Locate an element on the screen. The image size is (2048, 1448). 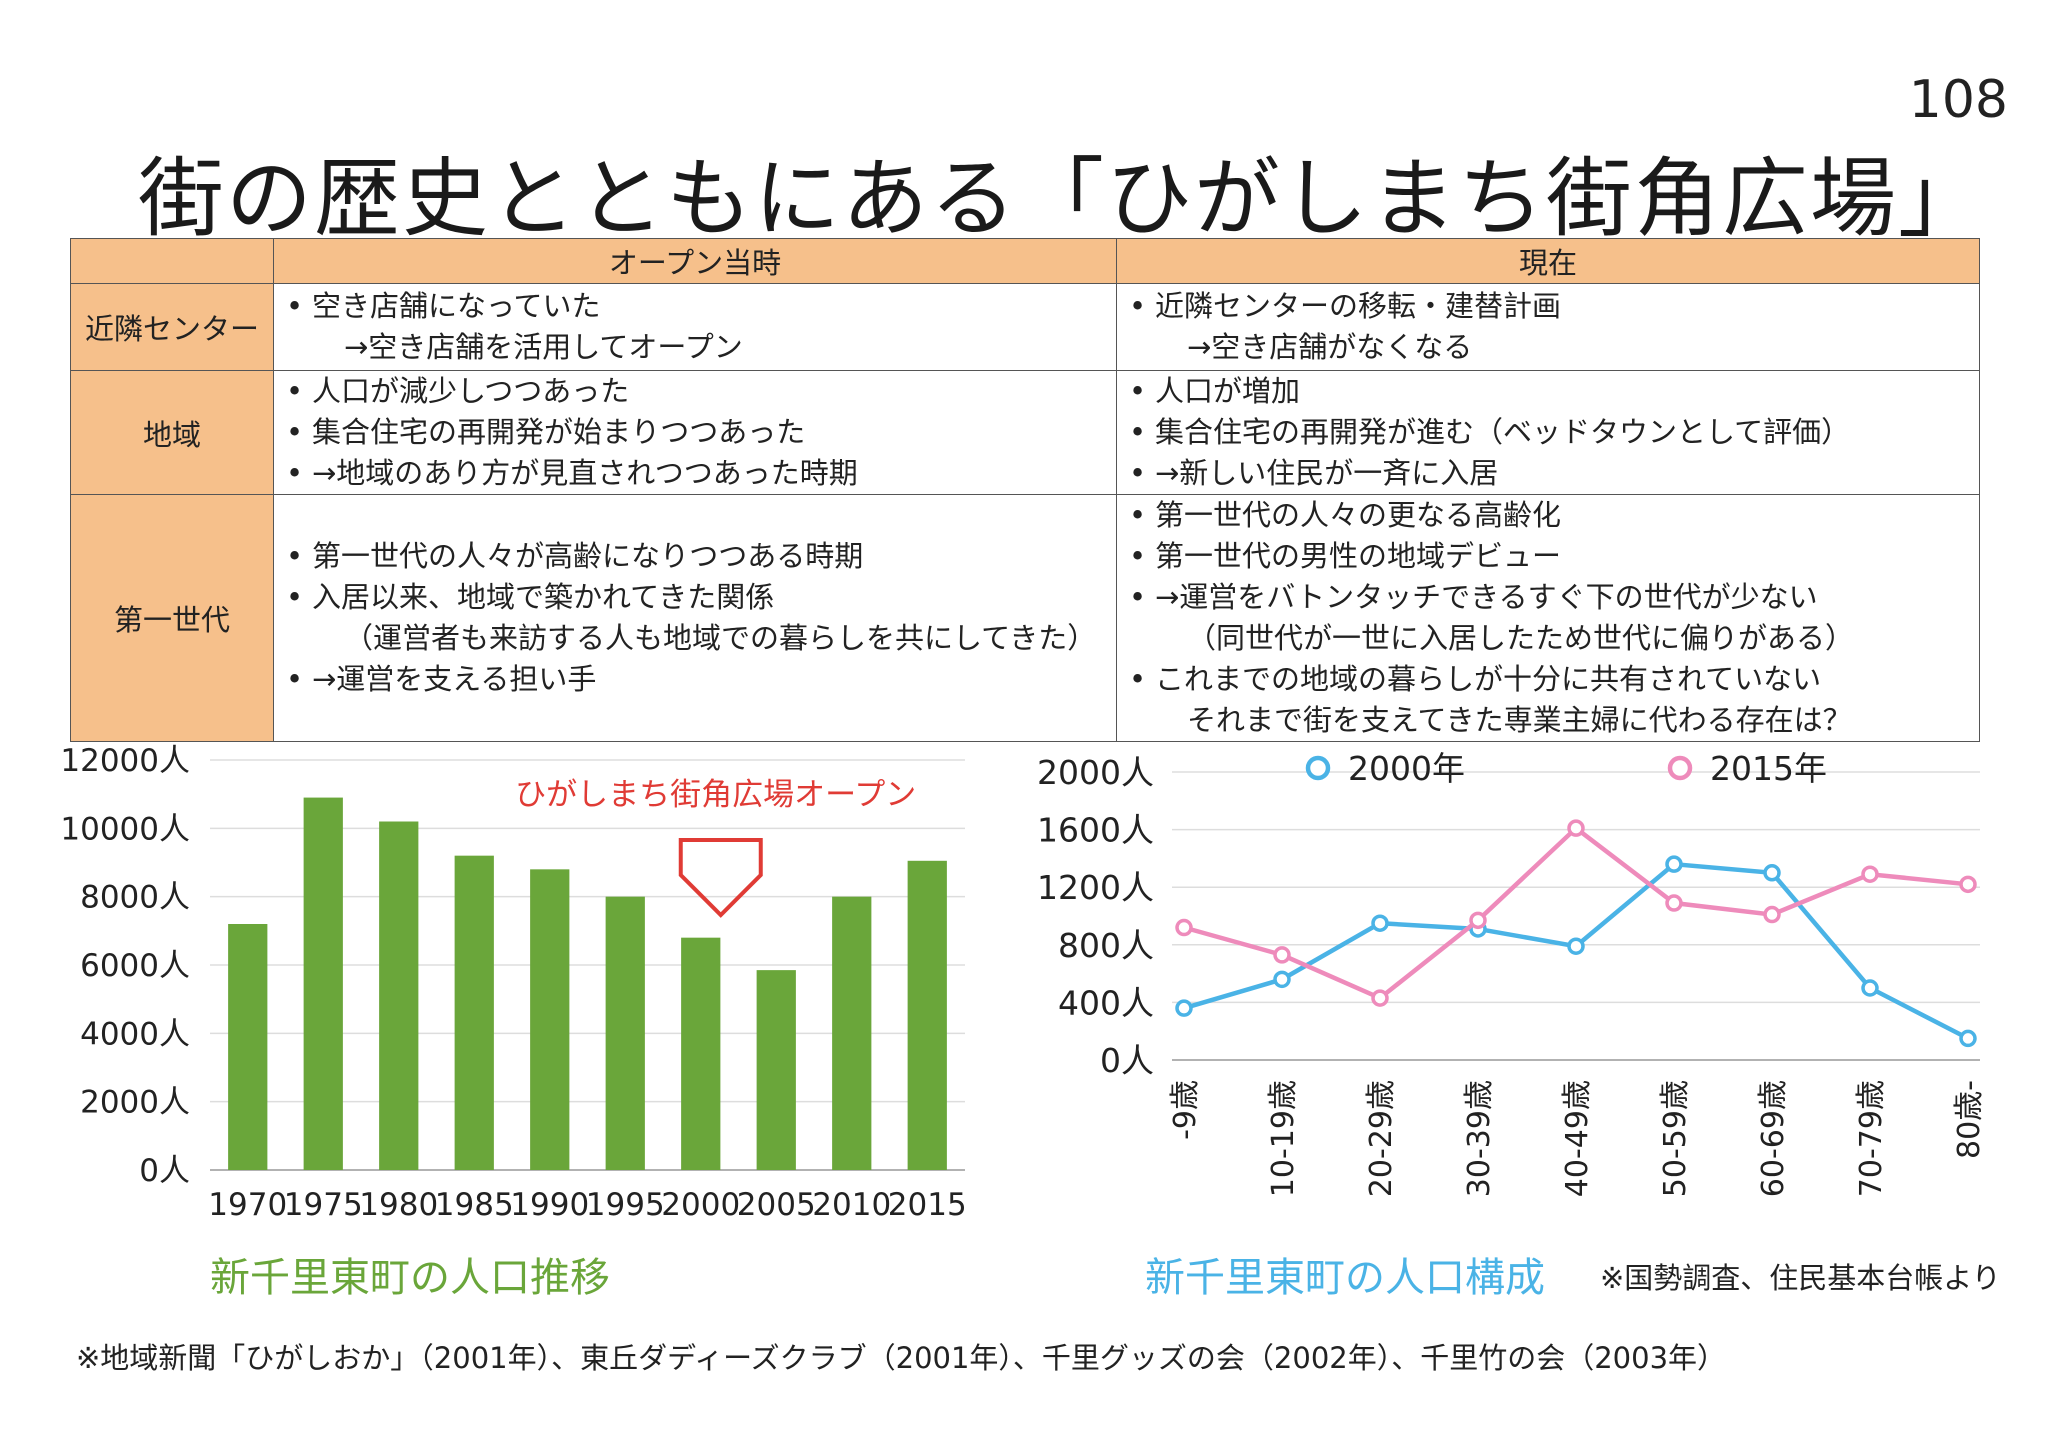
x-tick-label: 1980 is located at coordinates (398, 1205).